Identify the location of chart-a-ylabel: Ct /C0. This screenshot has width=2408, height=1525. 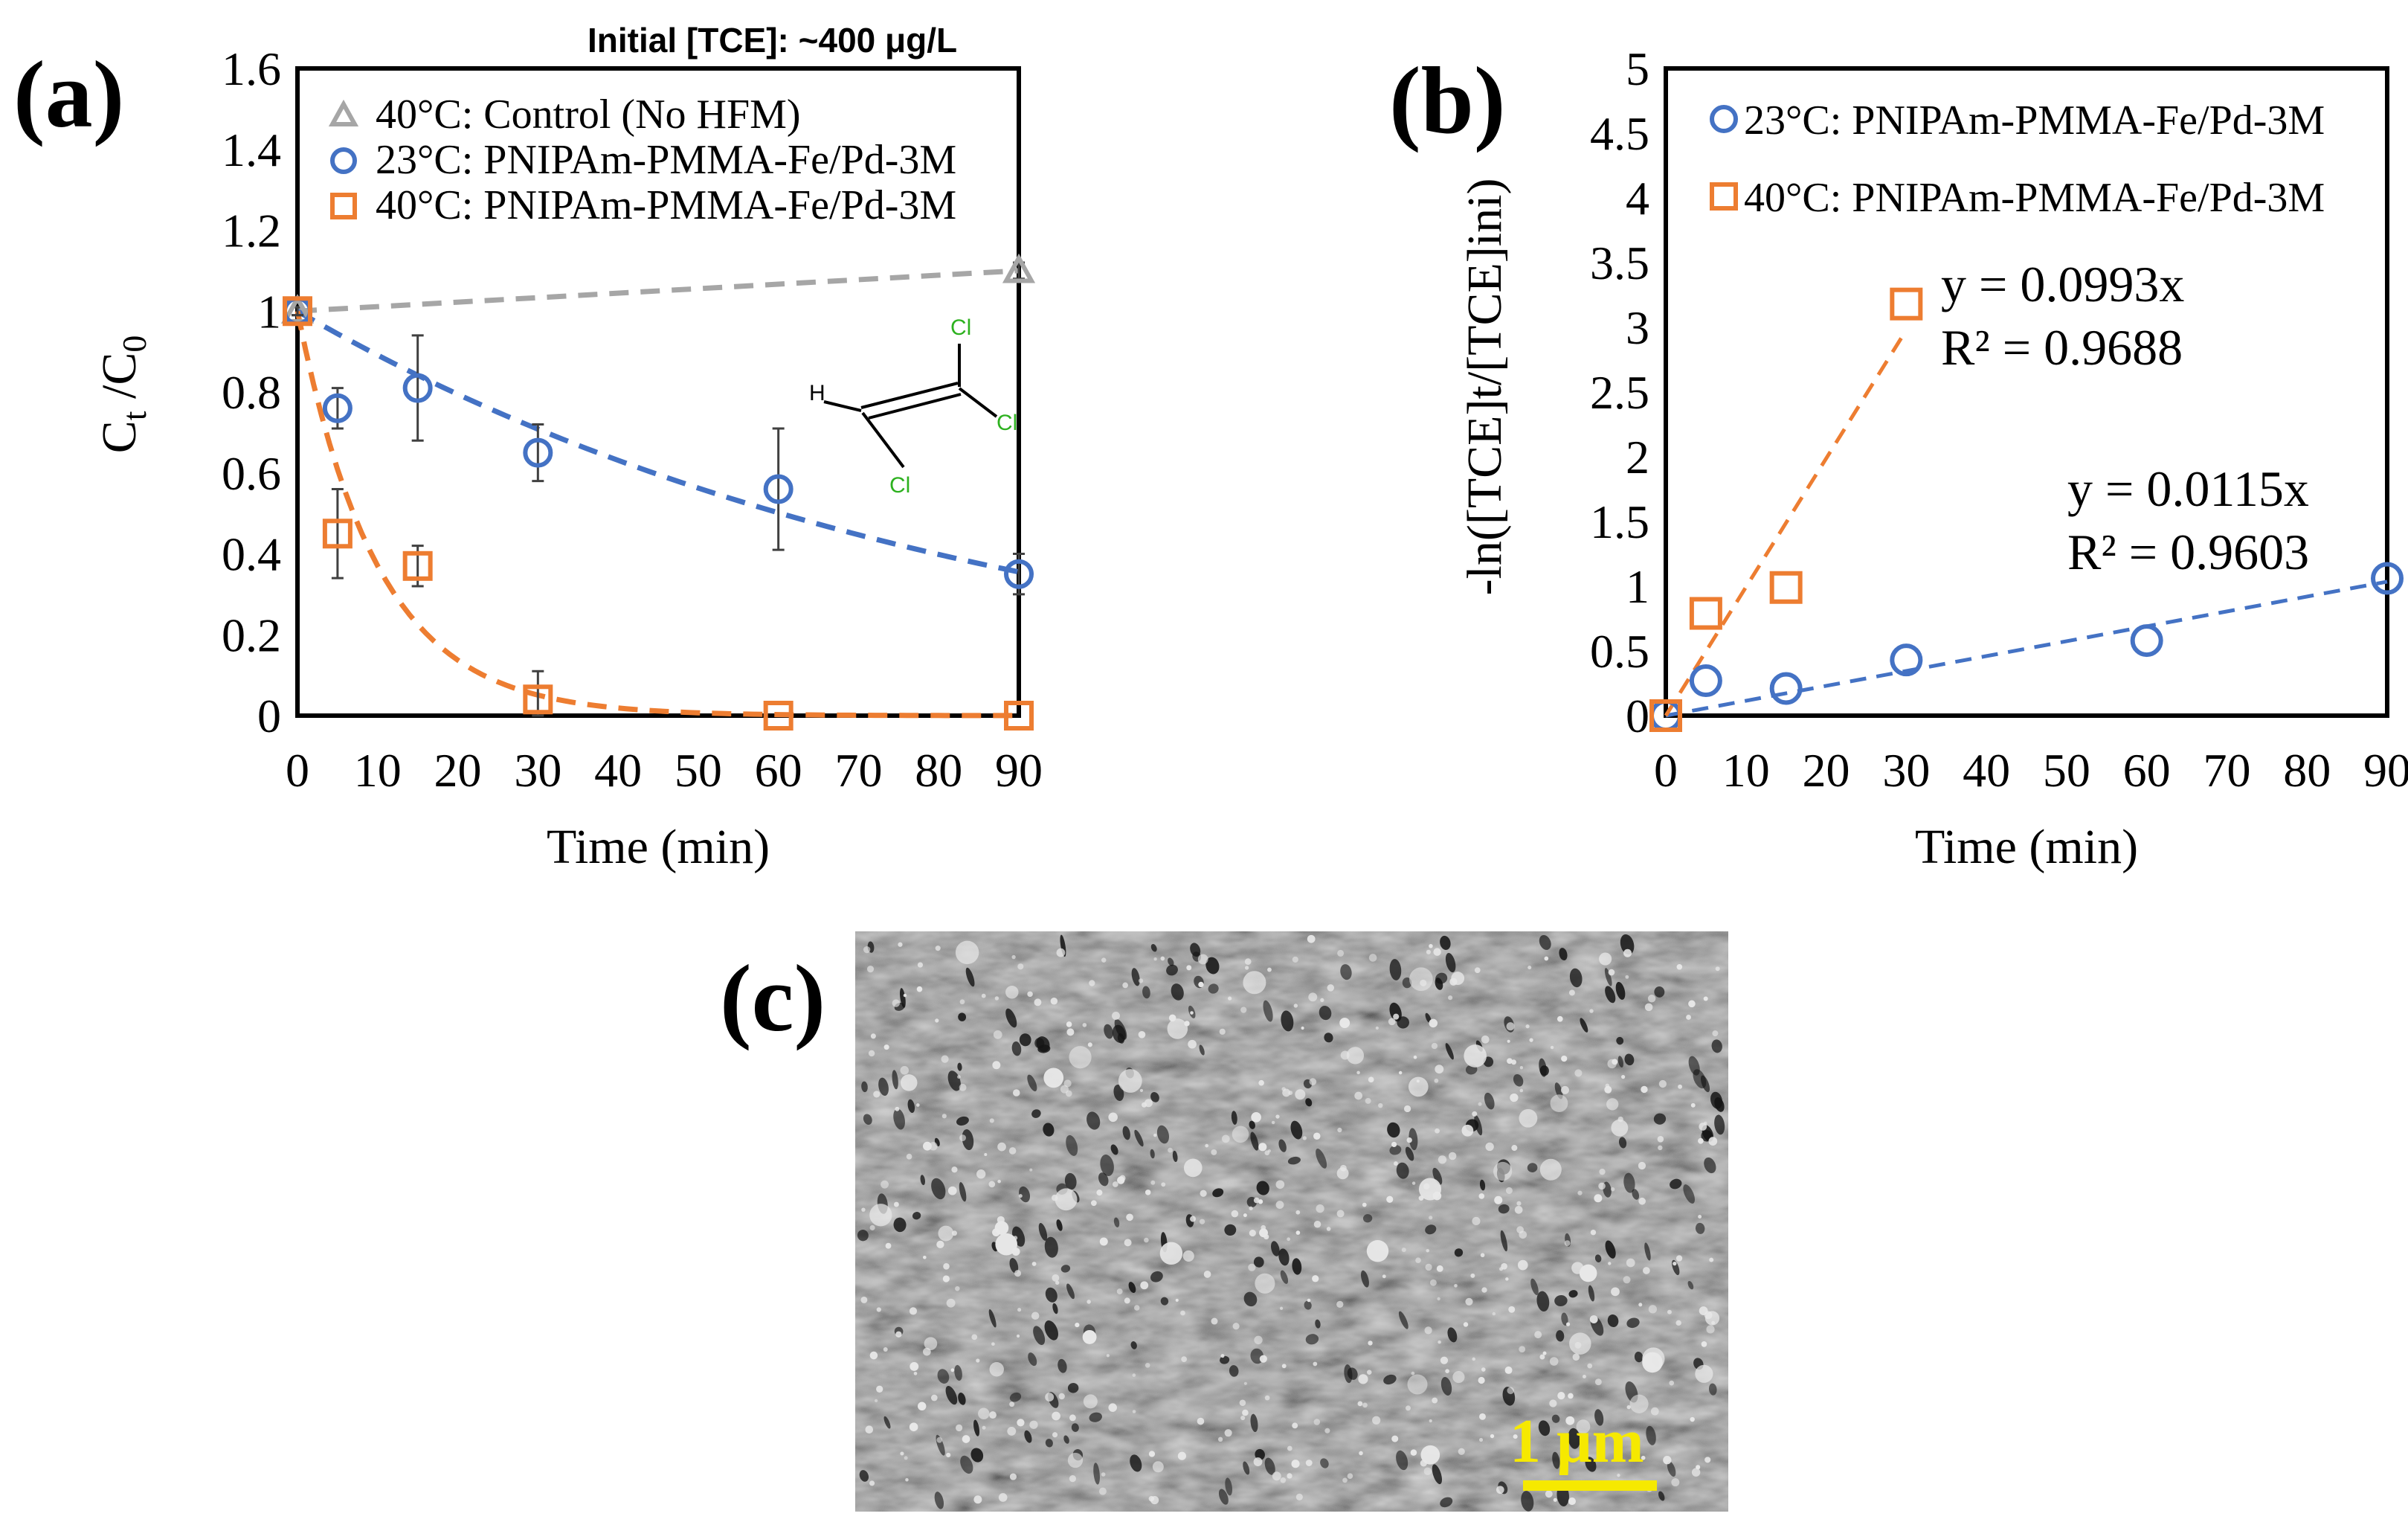
(123, 395).